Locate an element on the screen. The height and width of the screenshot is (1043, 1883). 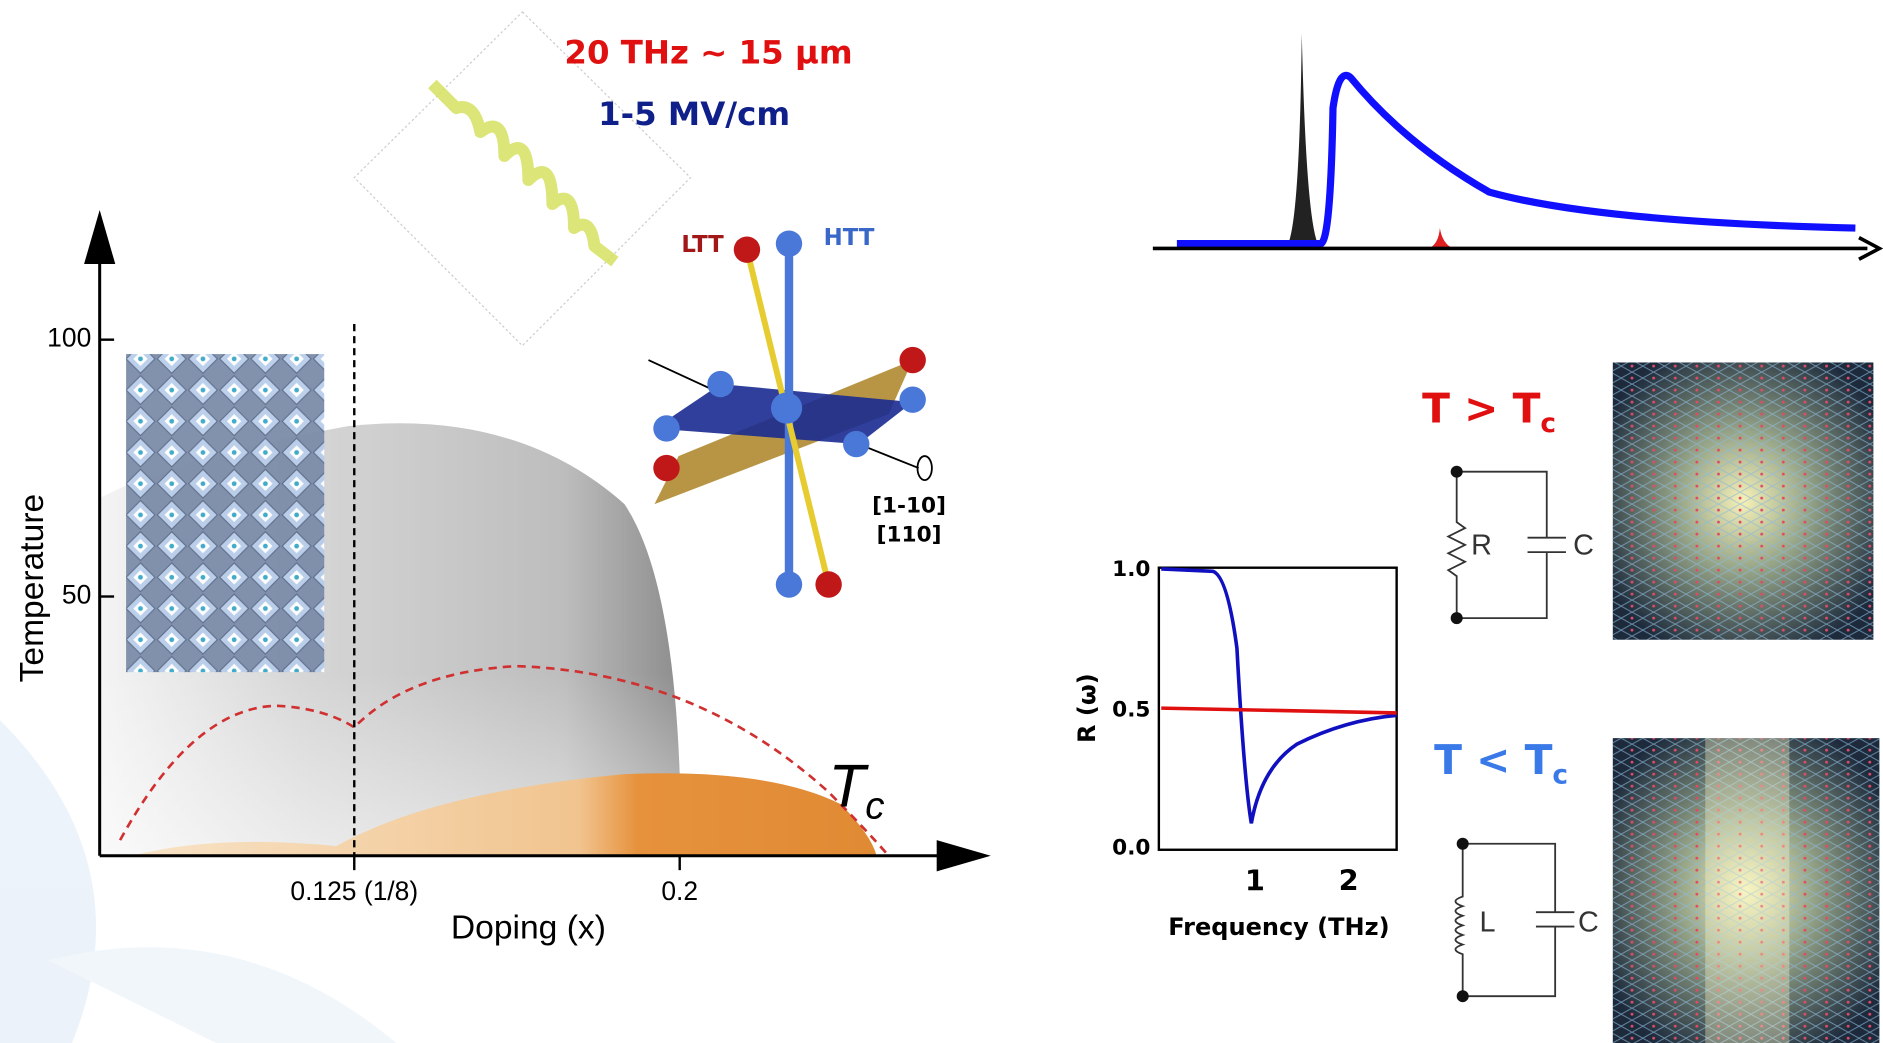
tc-letter: T is located at coordinates (849, 786).